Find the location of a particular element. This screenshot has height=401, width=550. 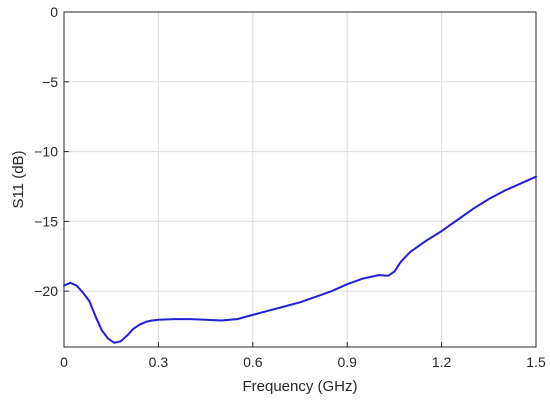

x-tick-label: 0.3 is located at coordinates (159, 362).